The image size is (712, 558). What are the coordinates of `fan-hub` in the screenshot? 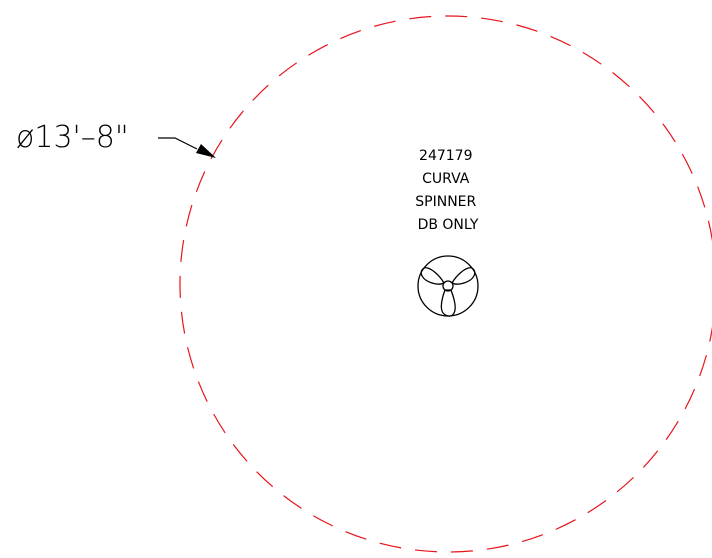 It's located at (448, 286).